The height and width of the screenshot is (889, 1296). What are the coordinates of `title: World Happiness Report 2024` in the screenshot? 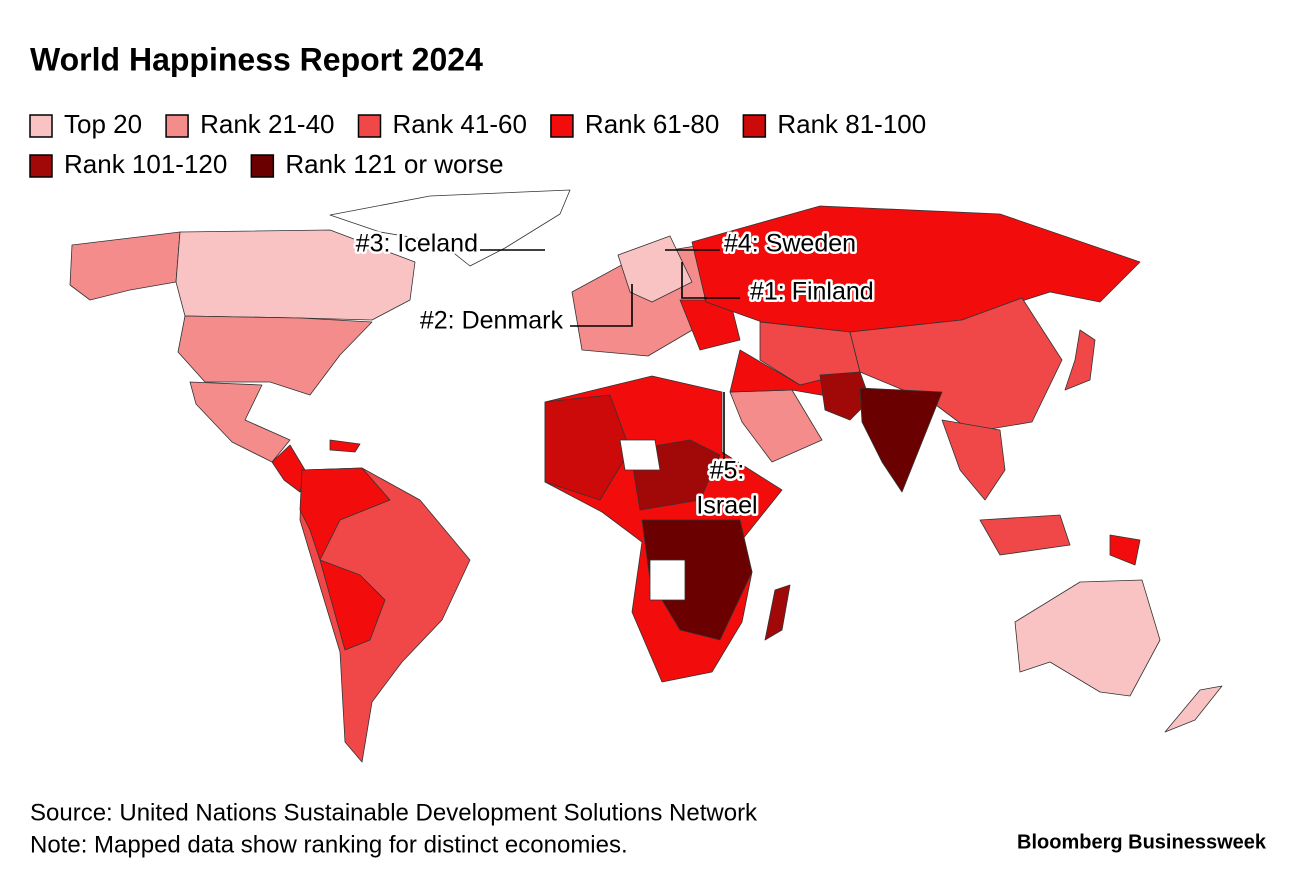 It's located at (256, 59).